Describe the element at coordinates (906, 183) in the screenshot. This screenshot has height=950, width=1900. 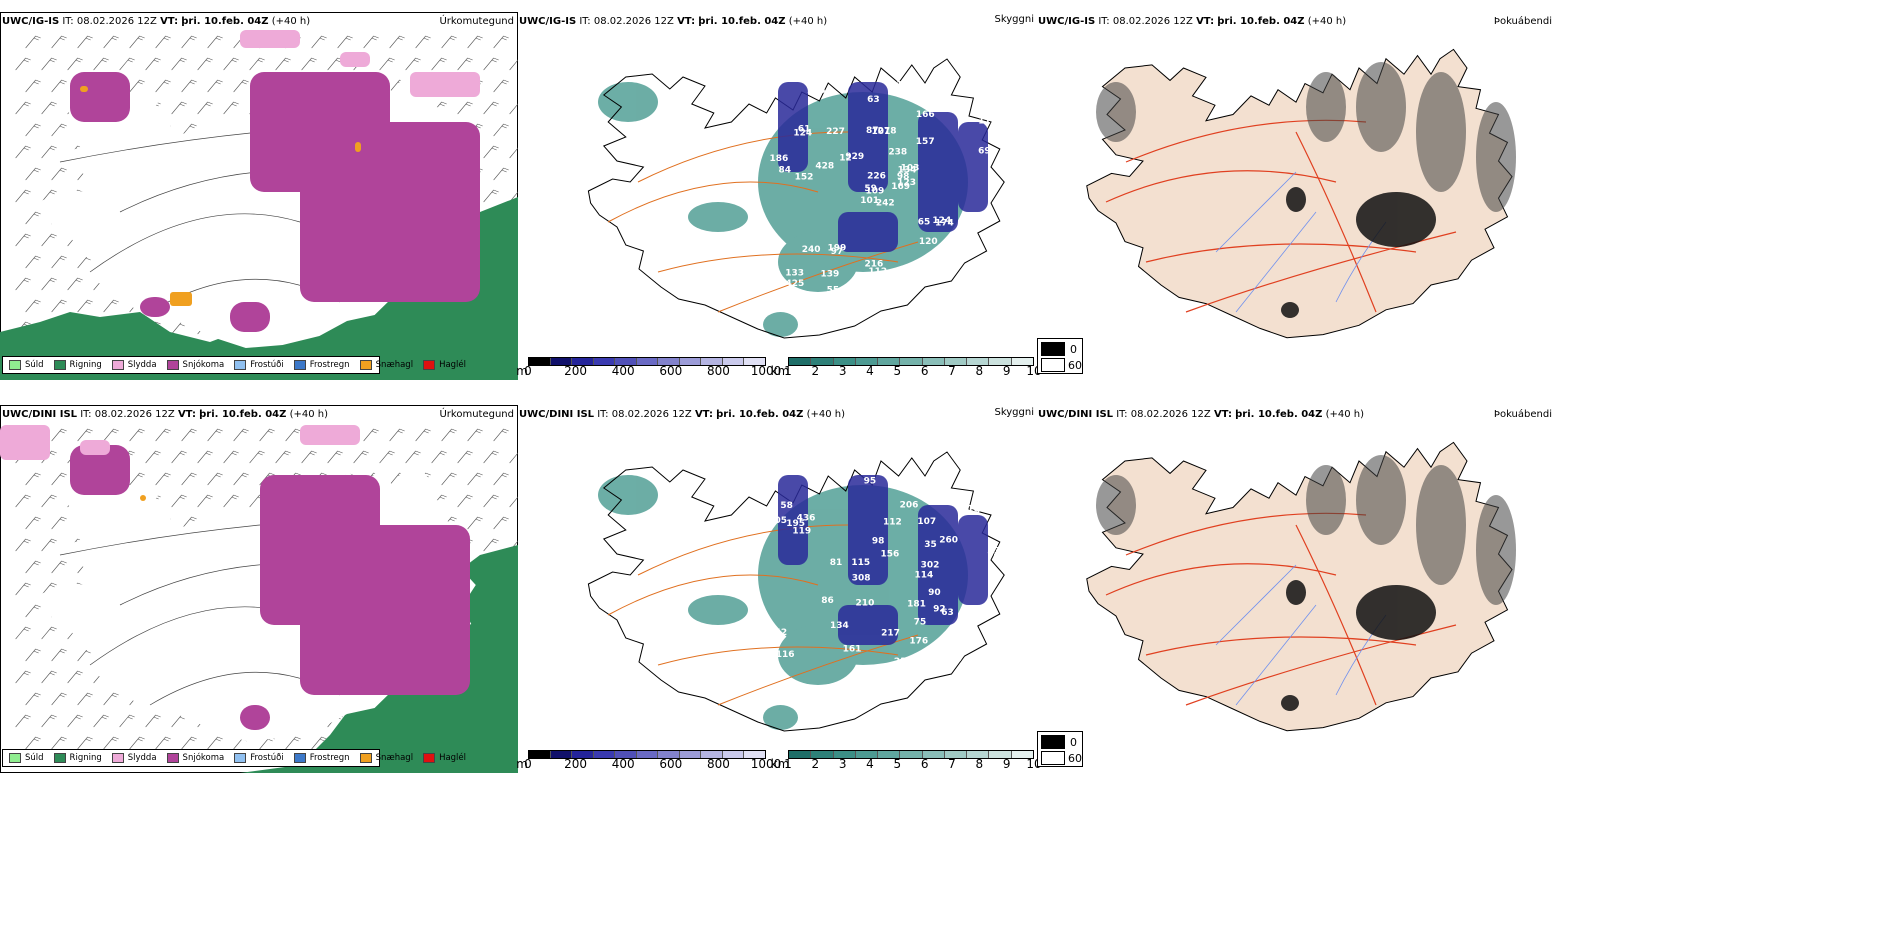
I see `cloud-base-label: 123` at that location.